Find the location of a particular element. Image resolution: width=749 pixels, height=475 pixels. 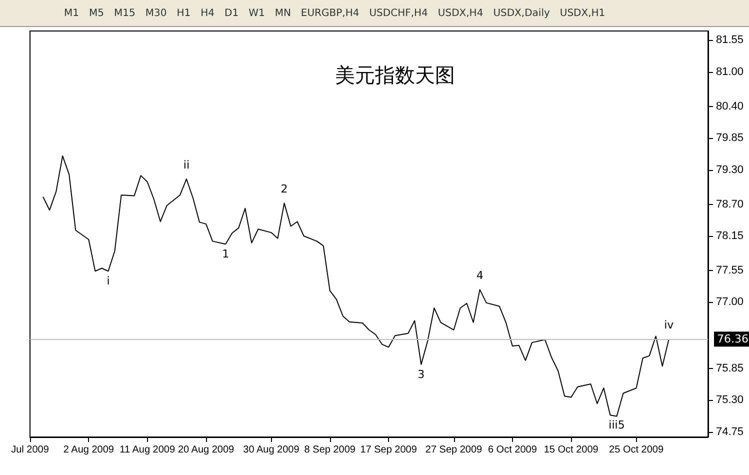

x-tick-label: 6 Oct 2009 is located at coordinates (513, 450).